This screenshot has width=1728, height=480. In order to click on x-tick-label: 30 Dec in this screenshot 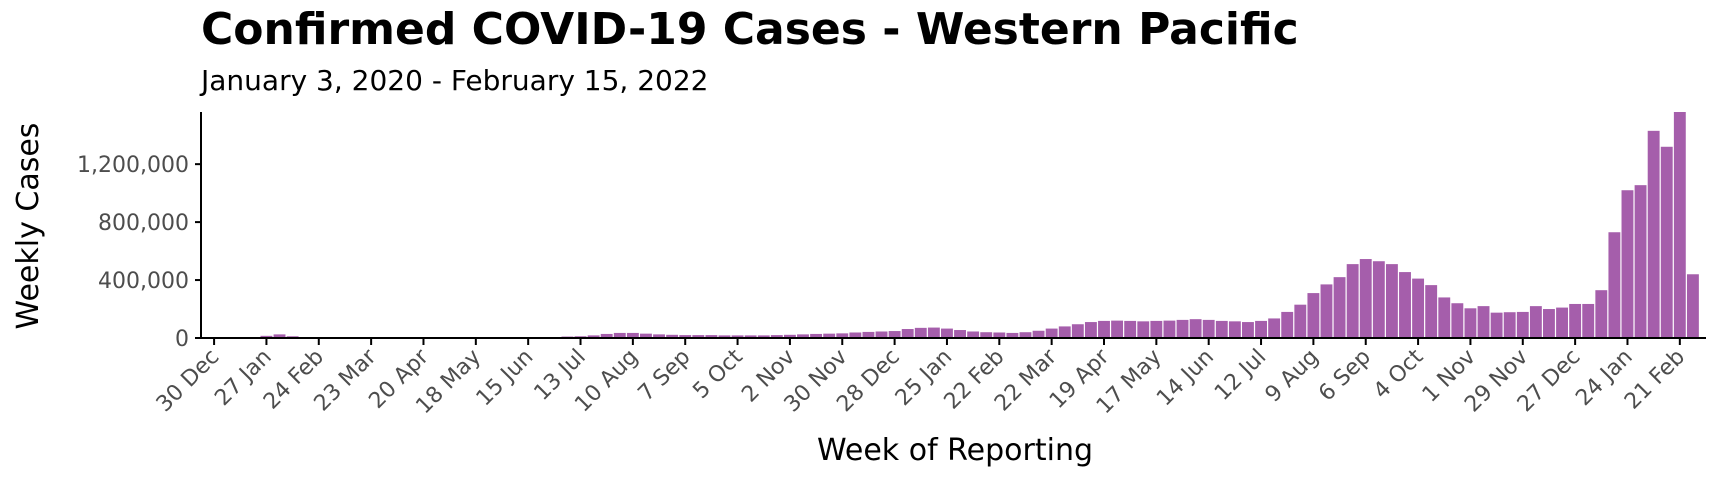, I will do `click(188, 381)`.